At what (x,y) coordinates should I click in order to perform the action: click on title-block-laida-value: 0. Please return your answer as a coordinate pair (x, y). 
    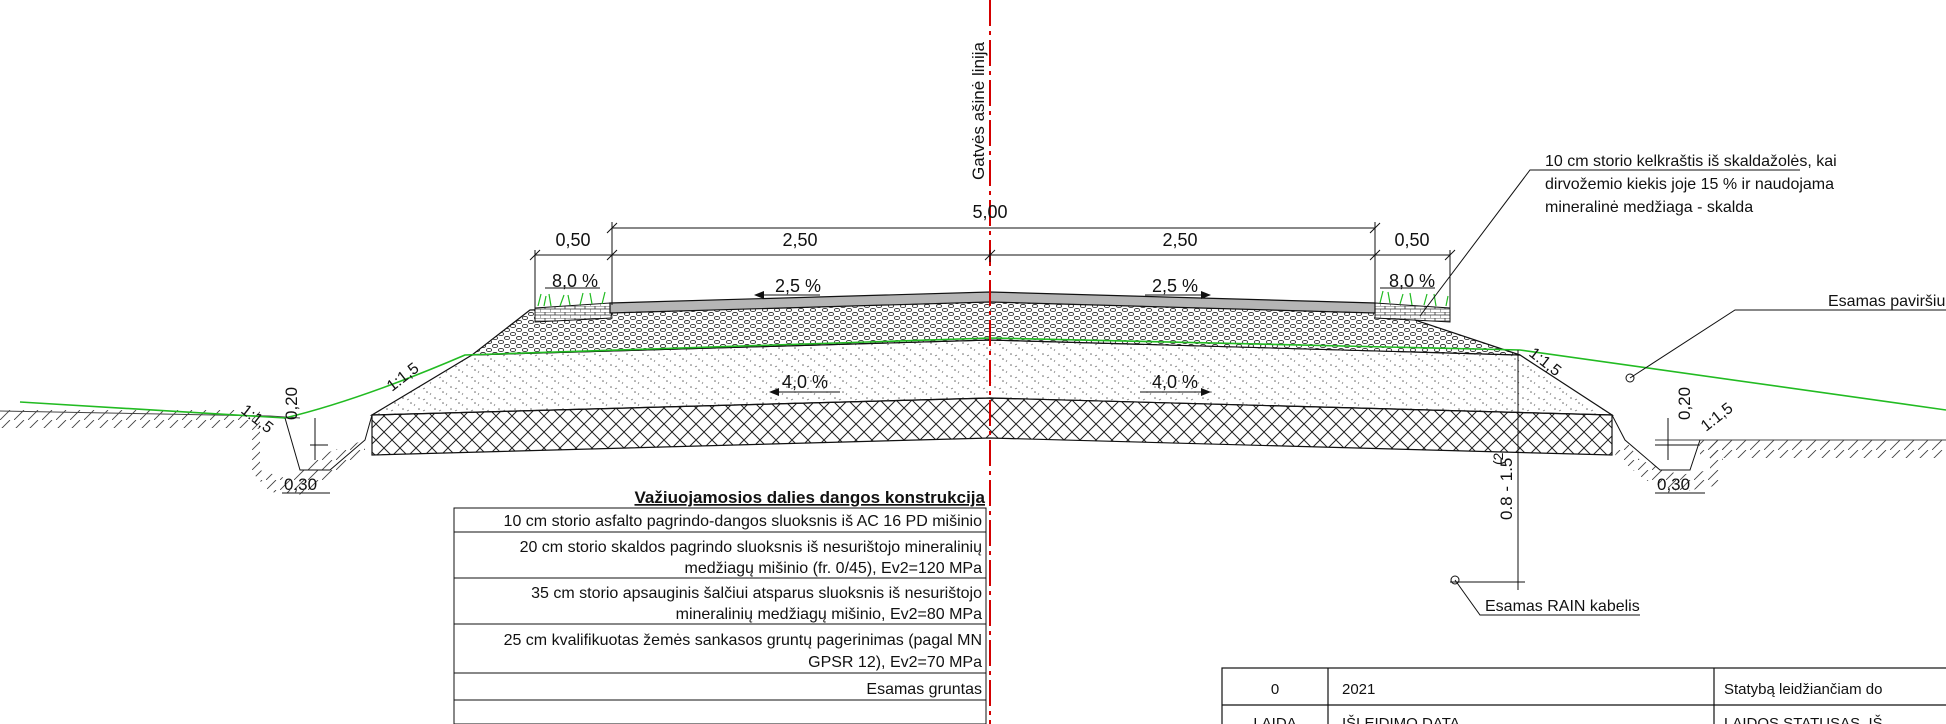
    Looking at the image, I should click on (1275, 689).